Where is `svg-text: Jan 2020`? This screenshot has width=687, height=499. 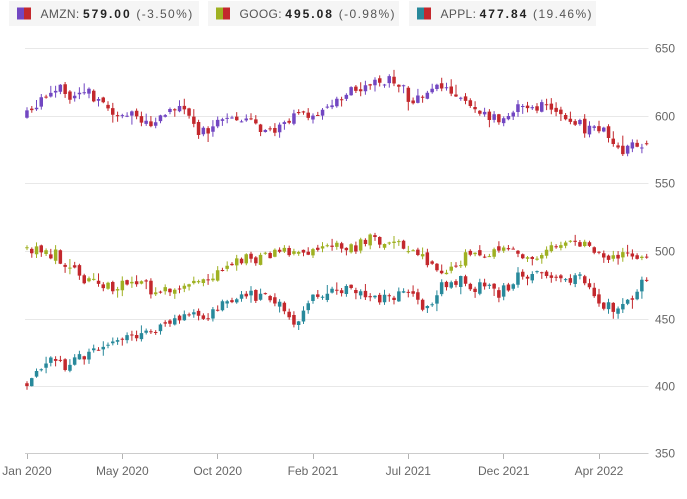
svg-text: Jan 2020 is located at coordinates (27, 471).